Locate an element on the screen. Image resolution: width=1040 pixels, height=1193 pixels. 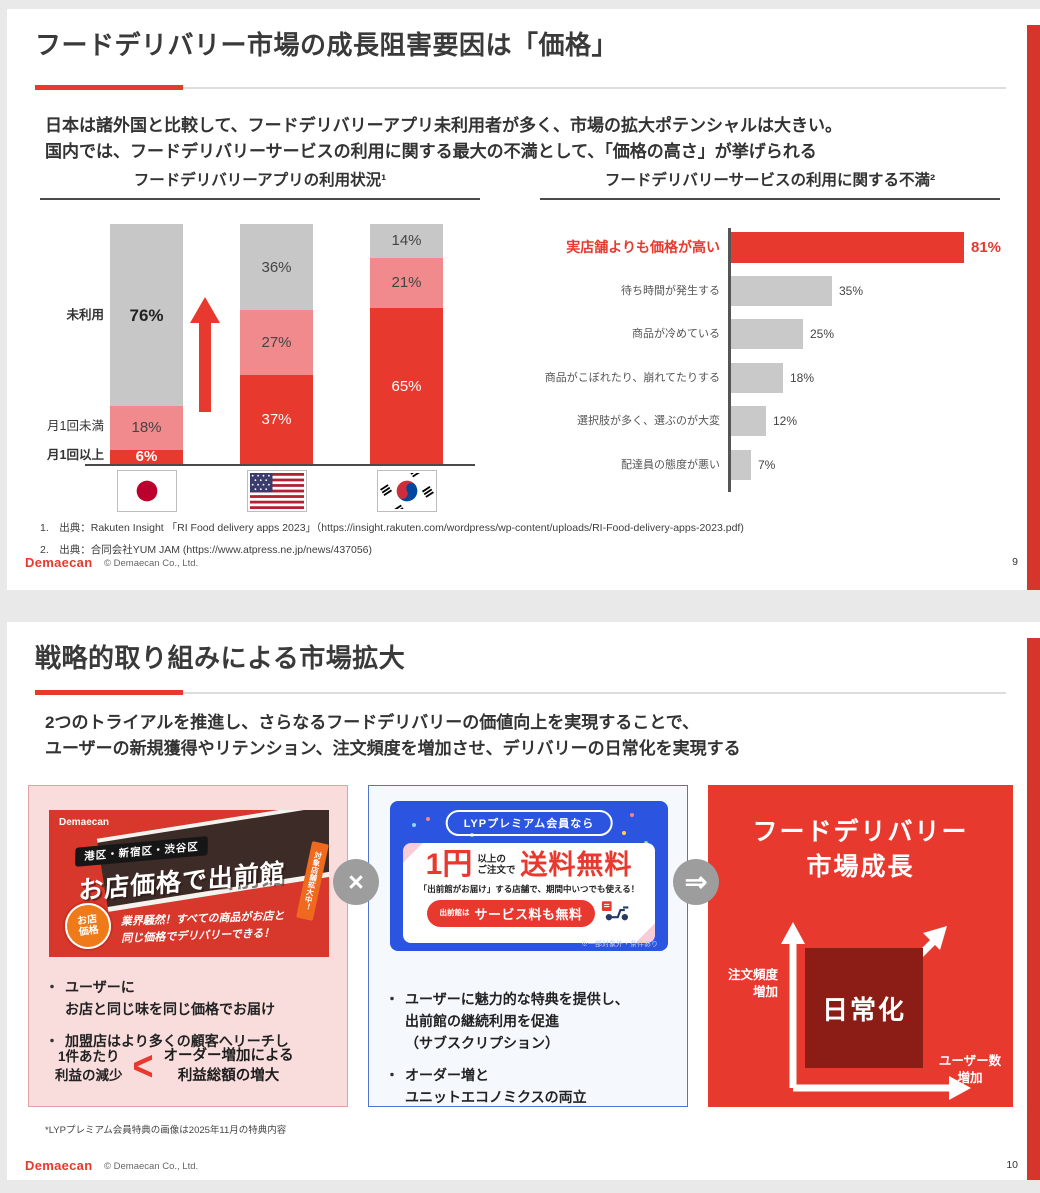
usage-value-label: 18% is located at coordinates (146, 428).